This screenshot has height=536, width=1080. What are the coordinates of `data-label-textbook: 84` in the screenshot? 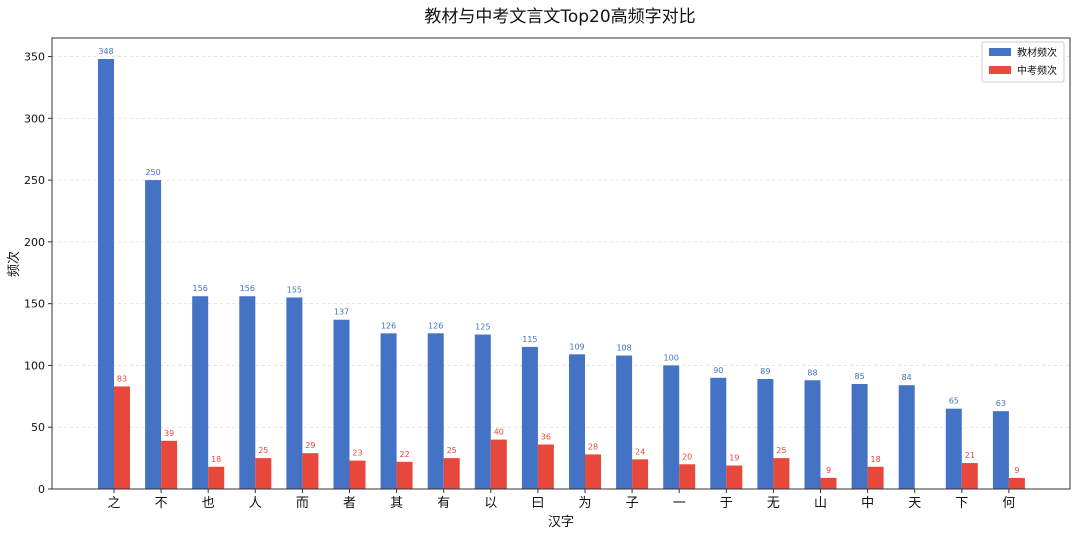 It's located at (907, 377).